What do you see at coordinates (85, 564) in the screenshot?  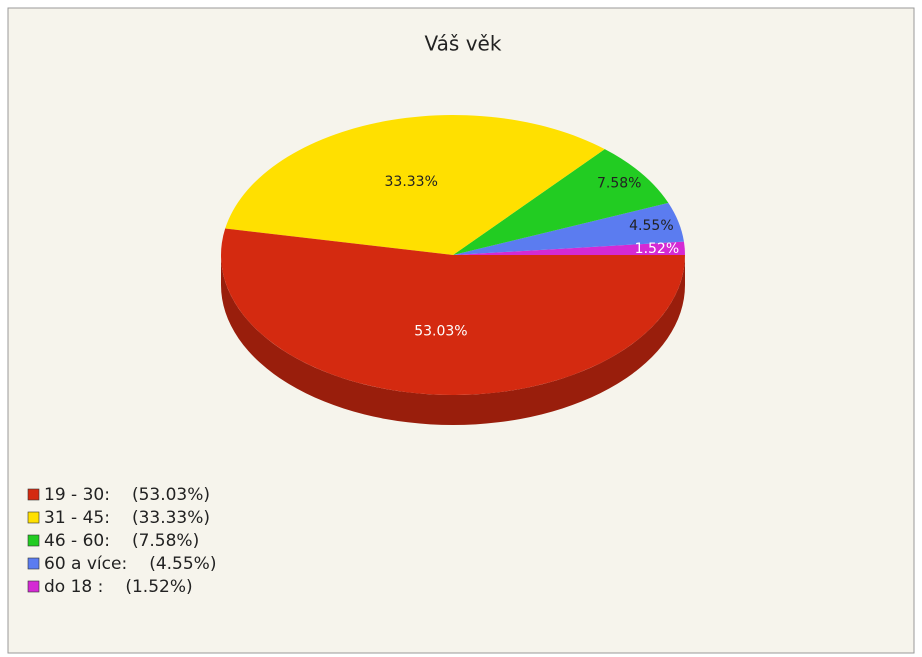 I see `legend-label: 60 a více:` at bounding box center [85, 564].